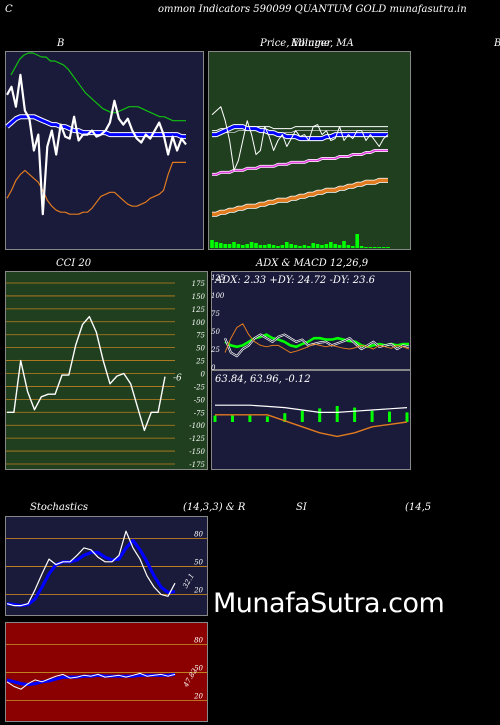 The width and height of the screenshot is (500, 725). Describe the element at coordinates (198, 535) in the screenshot. I see `stoch-tick-label: 80` at that location.